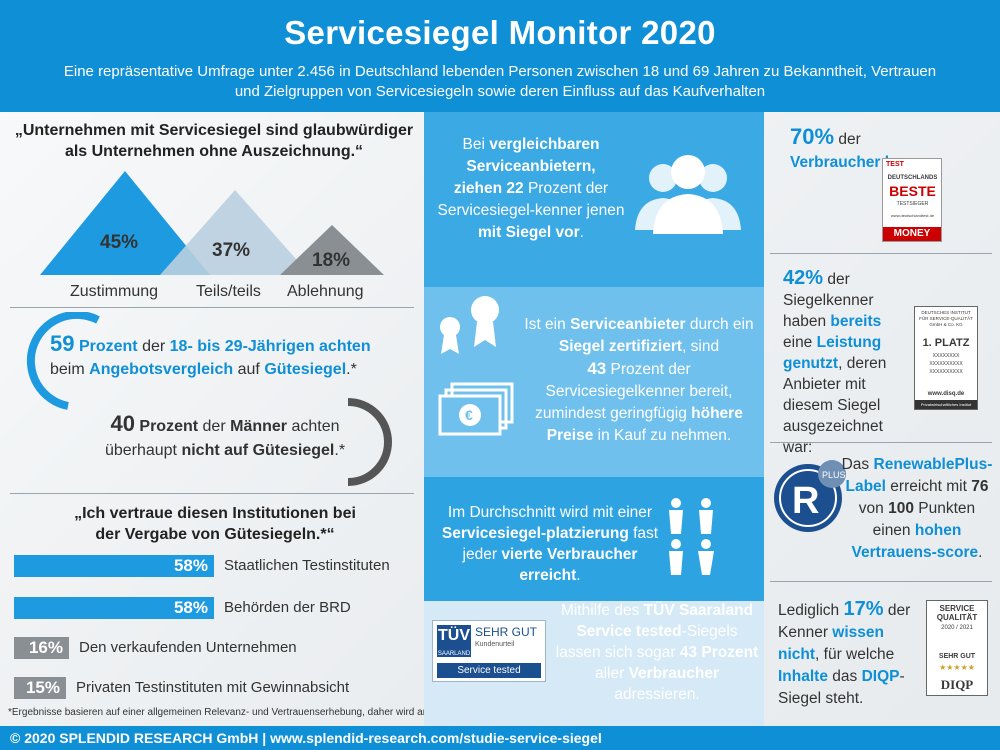 This screenshot has width=1000, height=750. I want to click on b2-higher-prices: höhere Preise, so click(644, 424).